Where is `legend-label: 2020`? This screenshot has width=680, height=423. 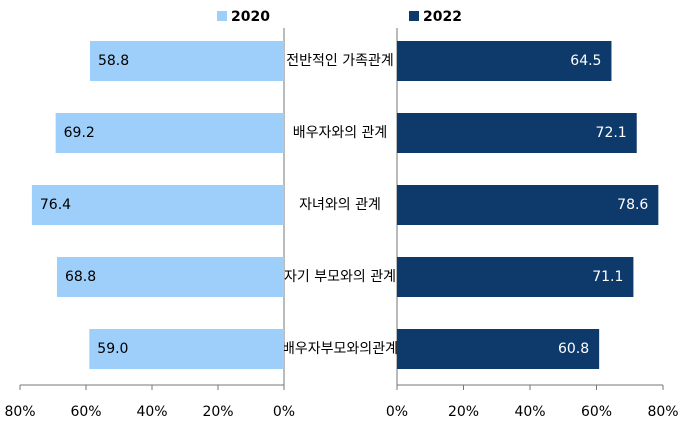
legend-label: 2020 is located at coordinates (250, 17).